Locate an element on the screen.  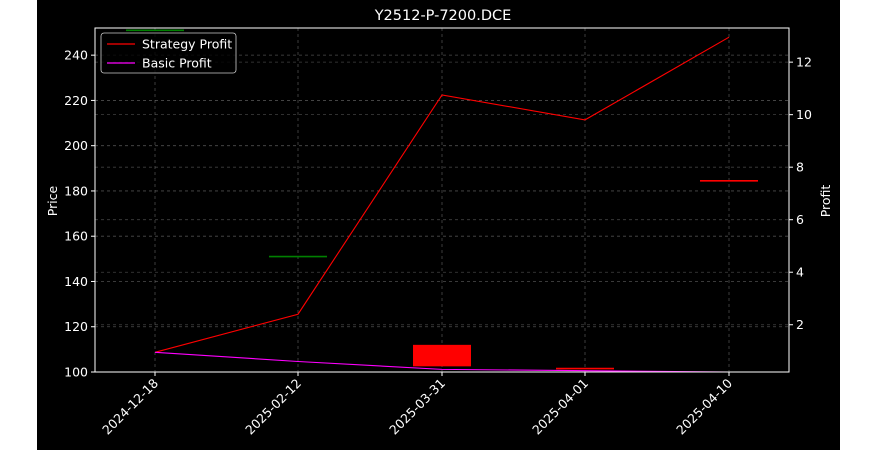
y-right-tick-label-4: 10 is located at coordinates (804, 114).